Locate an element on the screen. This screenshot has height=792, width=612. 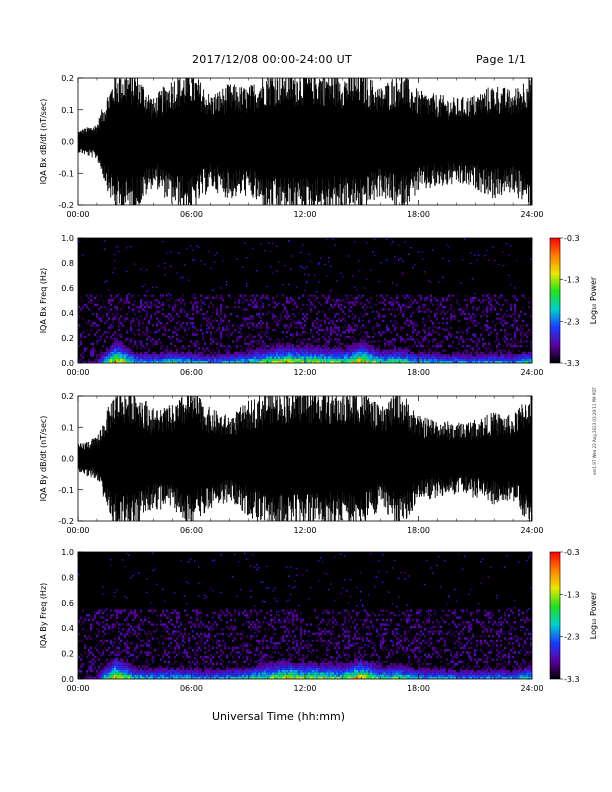
x-axis-title: Universal Time (hh:mm) is located at coordinates (278, 716).